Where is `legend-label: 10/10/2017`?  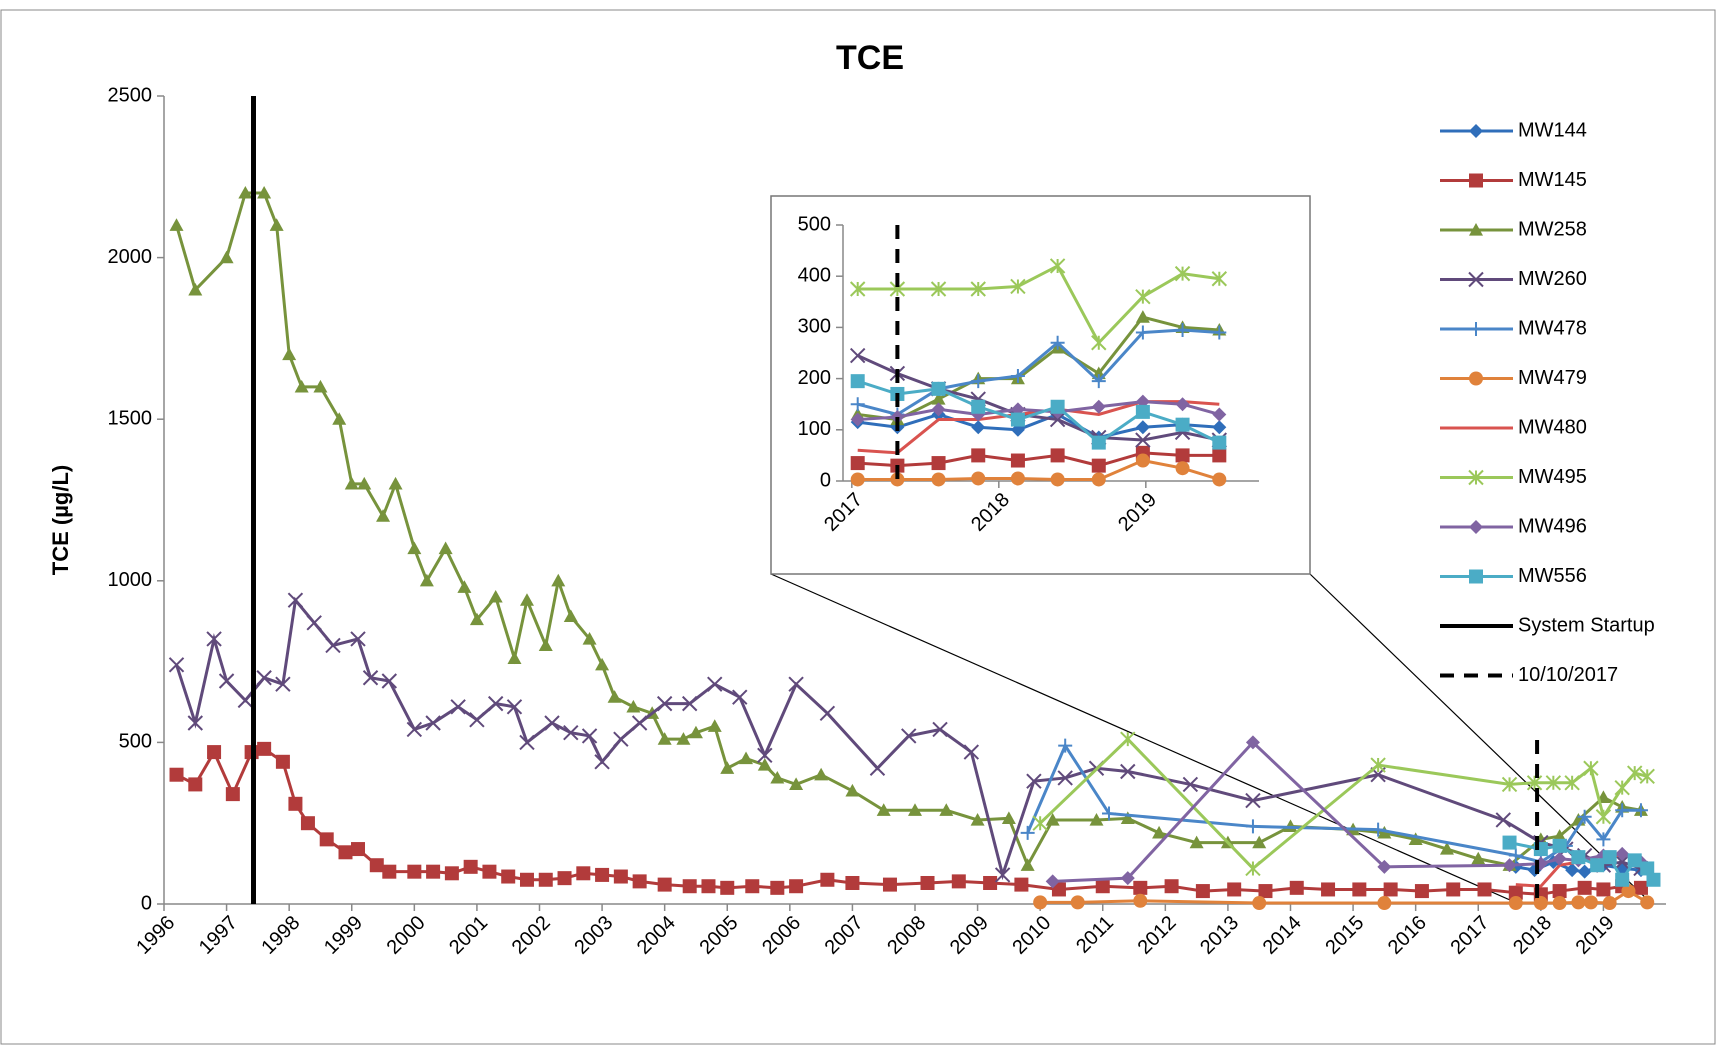
legend-label: 10/10/2017 is located at coordinates (1568, 675).